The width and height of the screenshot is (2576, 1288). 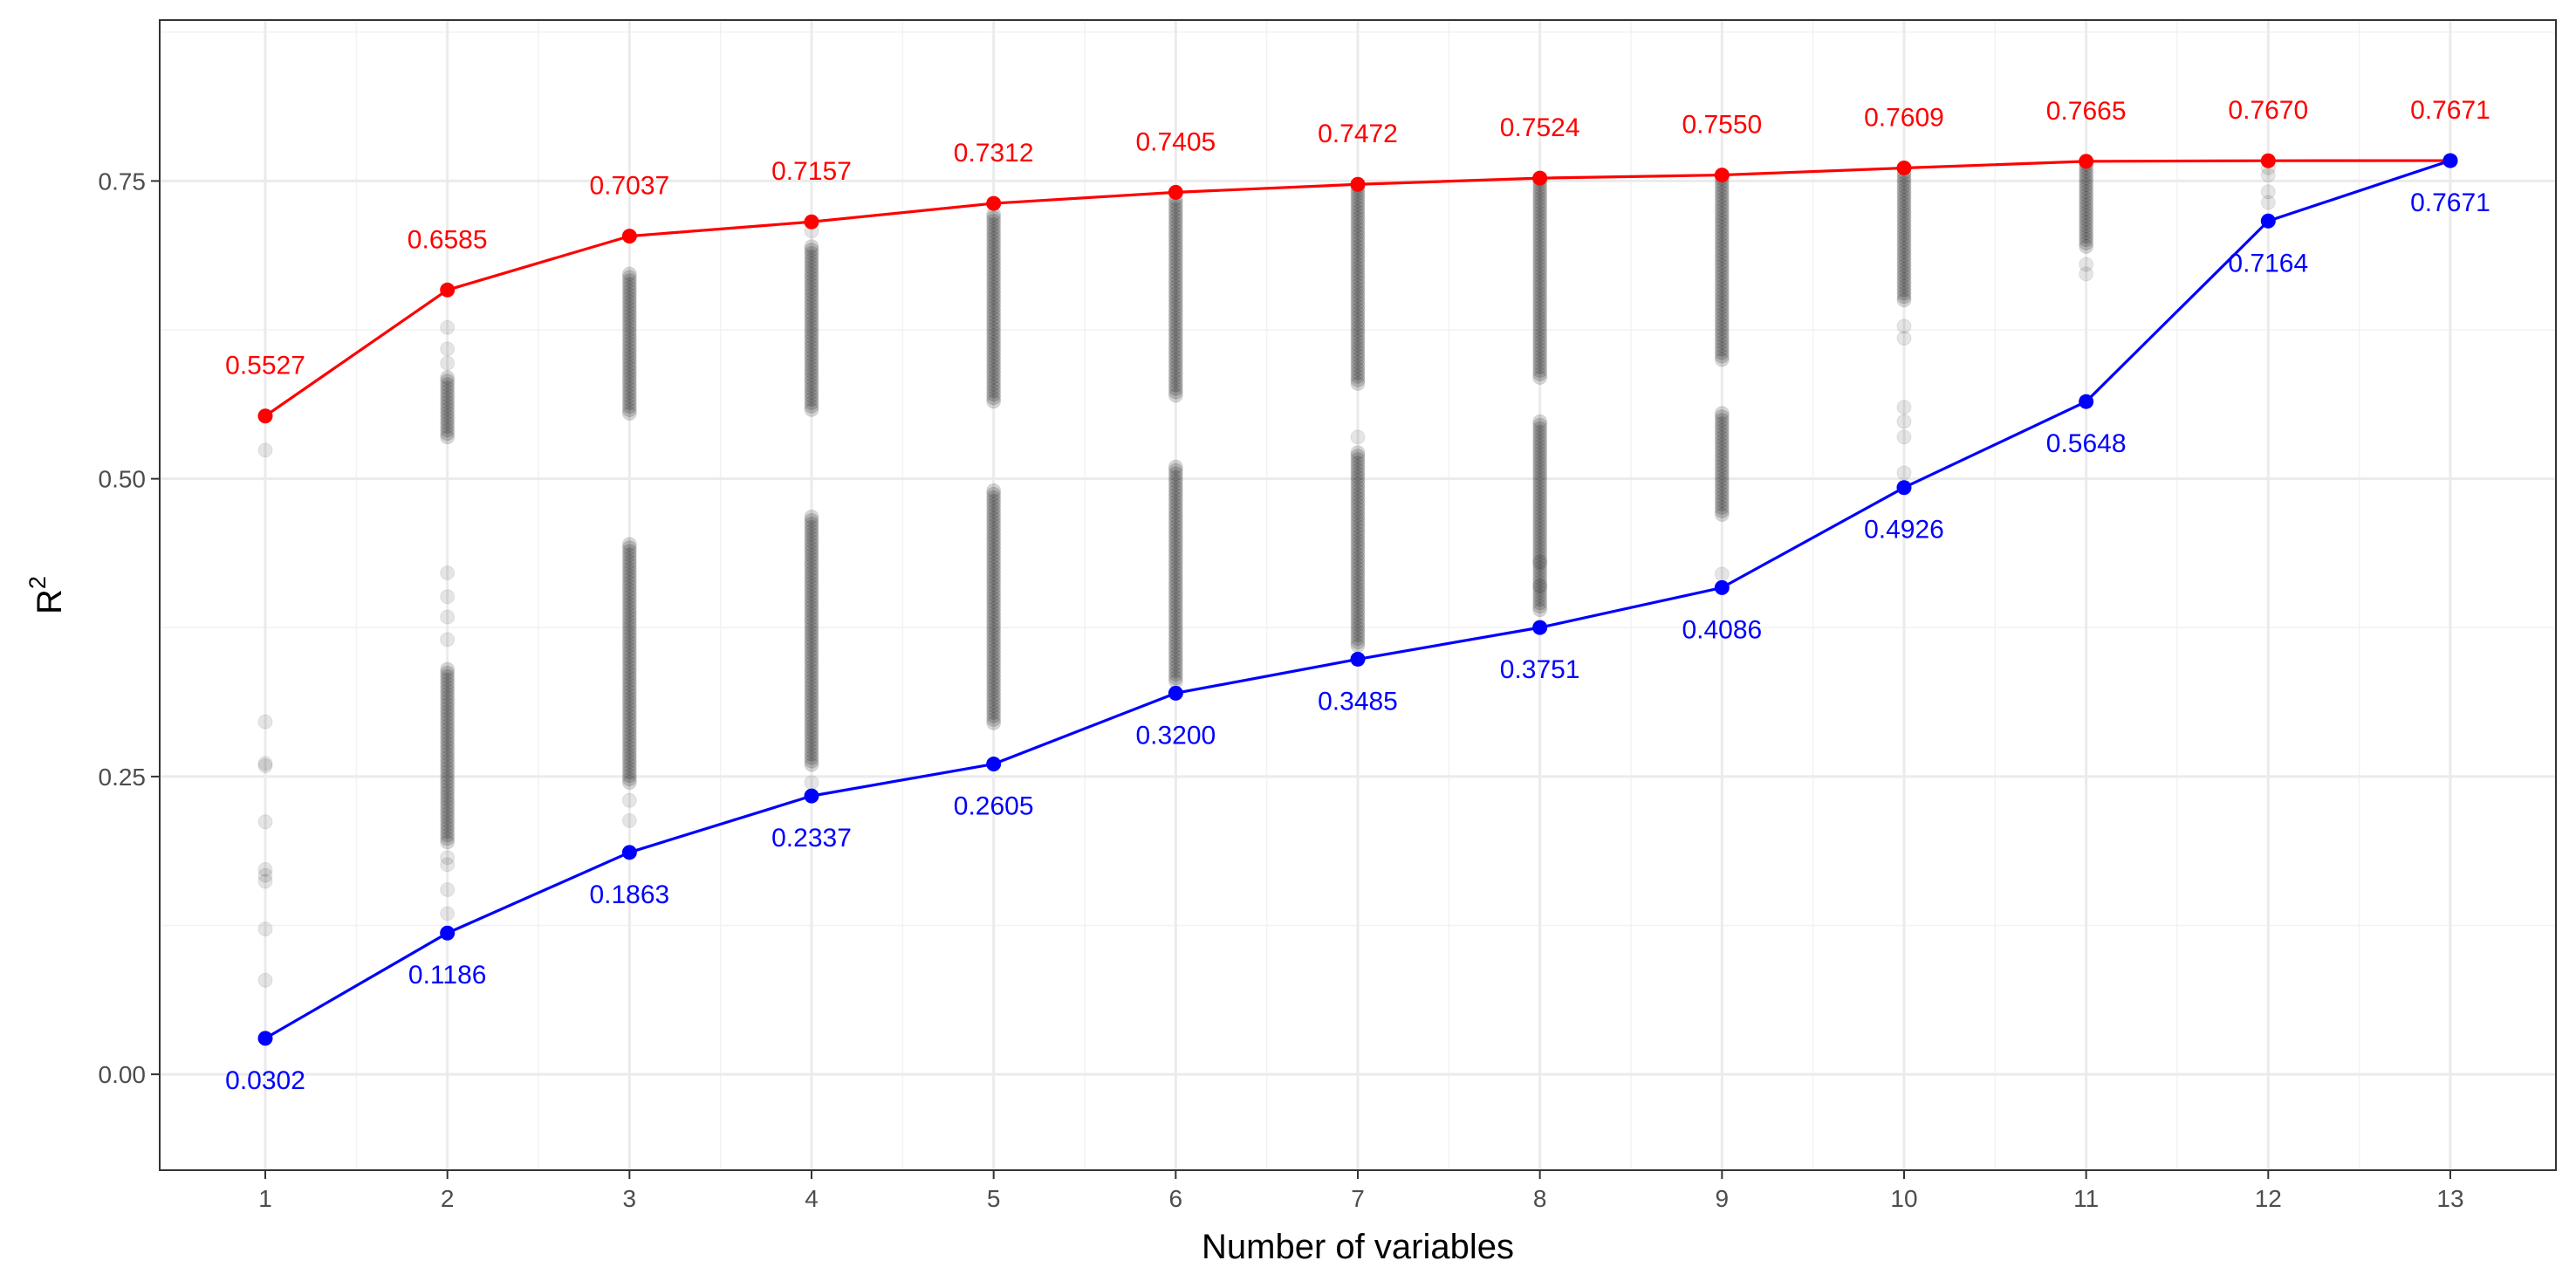 What do you see at coordinates (123, 777) in the screenshot?
I see `y-tick-label: 0.25` at bounding box center [123, 777].